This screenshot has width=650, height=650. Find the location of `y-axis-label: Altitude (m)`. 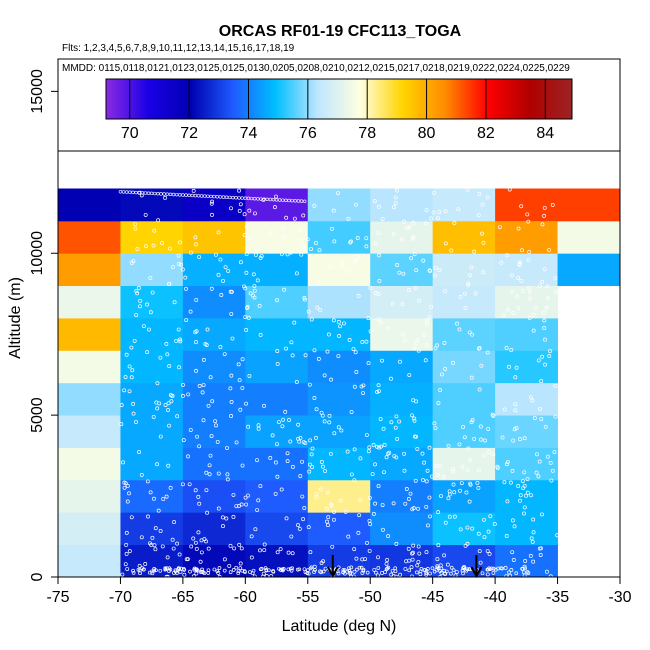

y-axis-label: Altitude (m) is located at coordinates (15, 318).